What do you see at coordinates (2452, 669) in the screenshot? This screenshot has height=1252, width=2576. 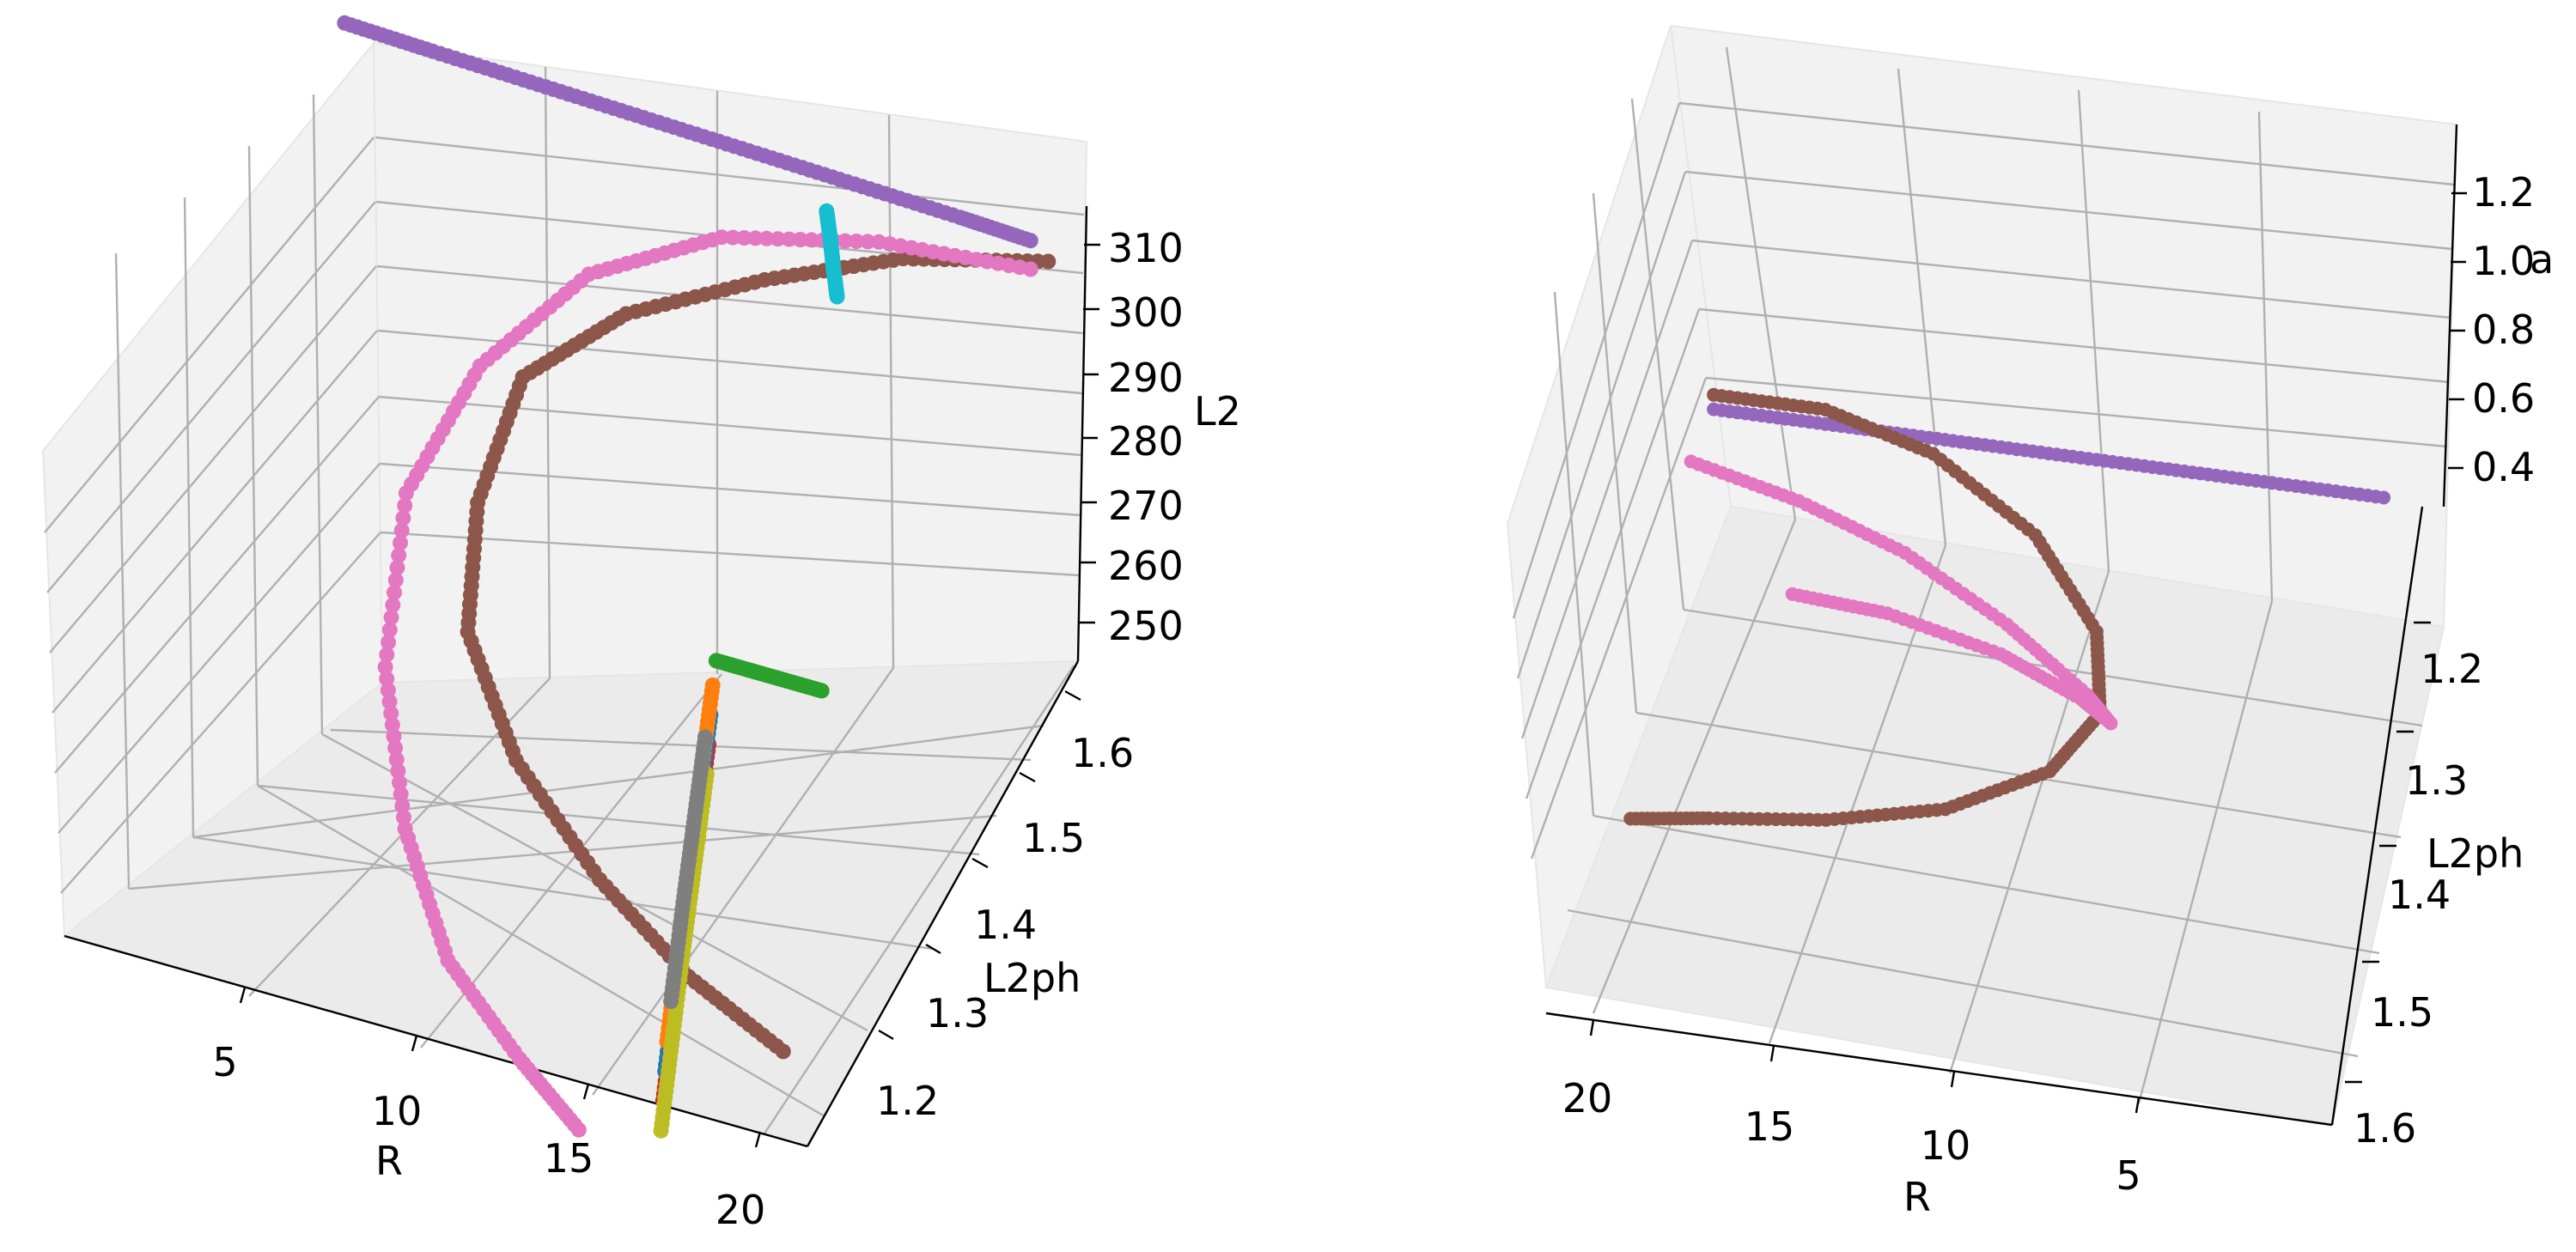 I see `right-y-tick: 1.2` at bounding box center [2452, 669].